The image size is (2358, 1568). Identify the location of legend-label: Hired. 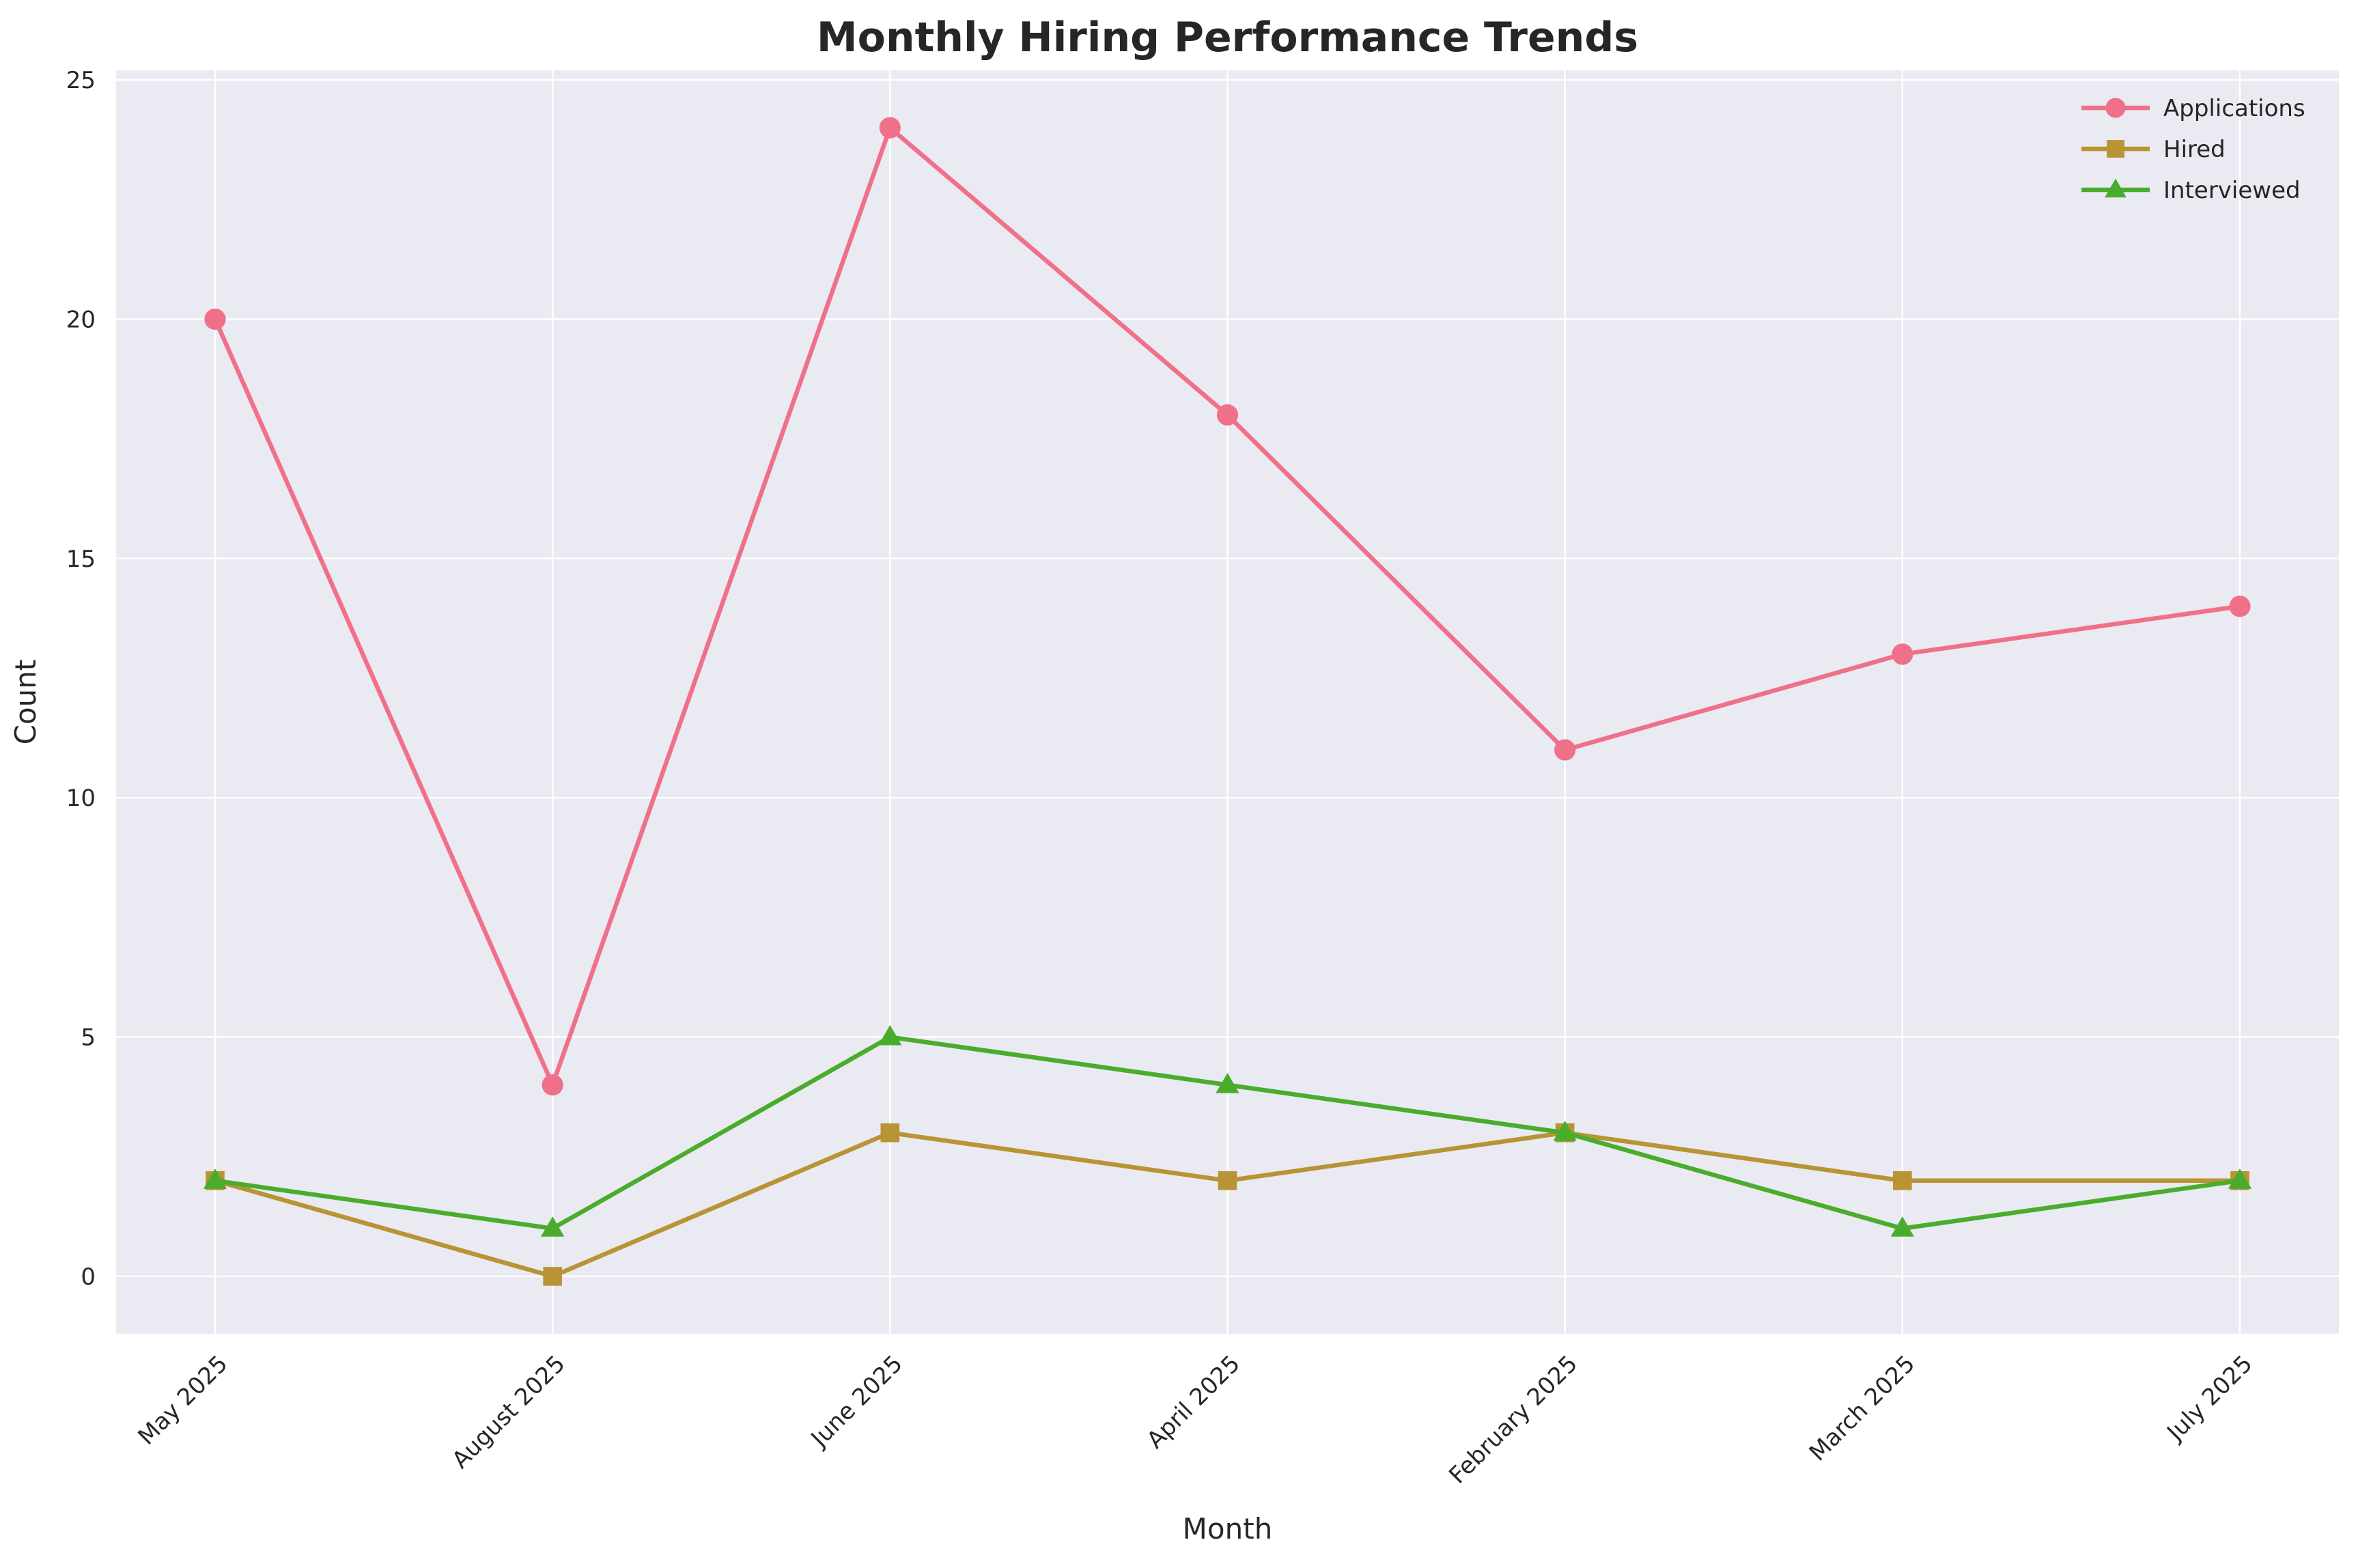
(2195, 149).